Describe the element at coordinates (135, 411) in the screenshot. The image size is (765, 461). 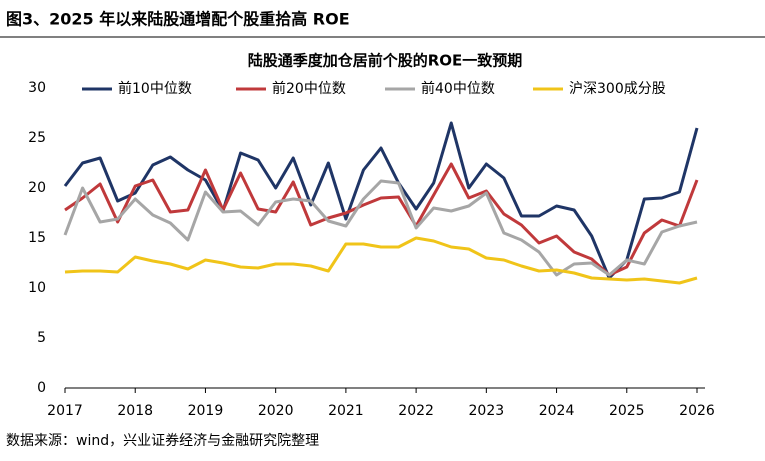
I see `x-tick-label: 2018` at that location.